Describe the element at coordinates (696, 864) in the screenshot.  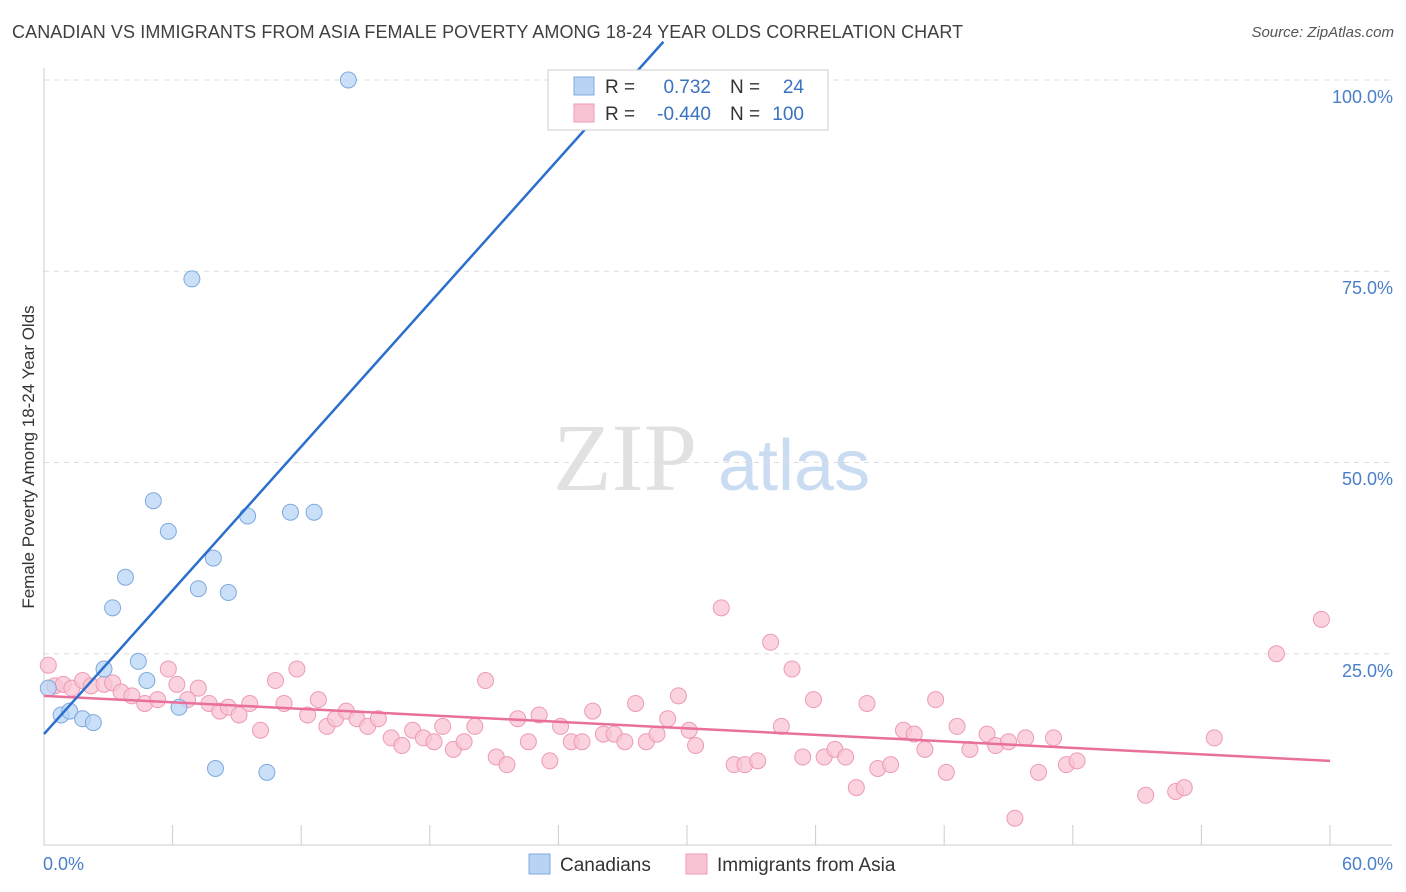
I see `bottom-legend-swatch-asia` at that location.